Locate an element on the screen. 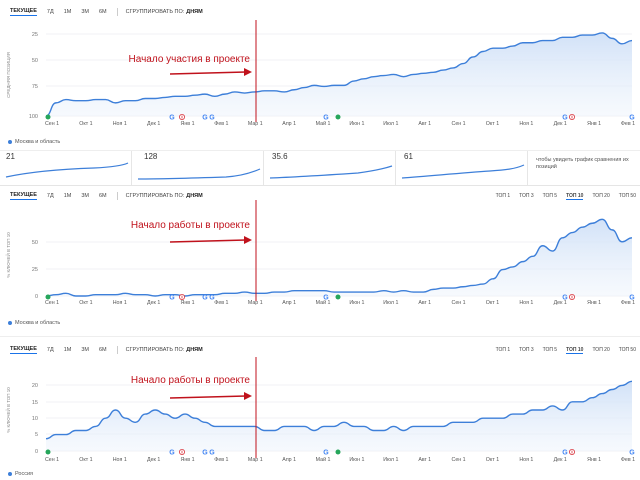 The image size is (640, 480). summary-sparkline is located at coordinates (67, 170).